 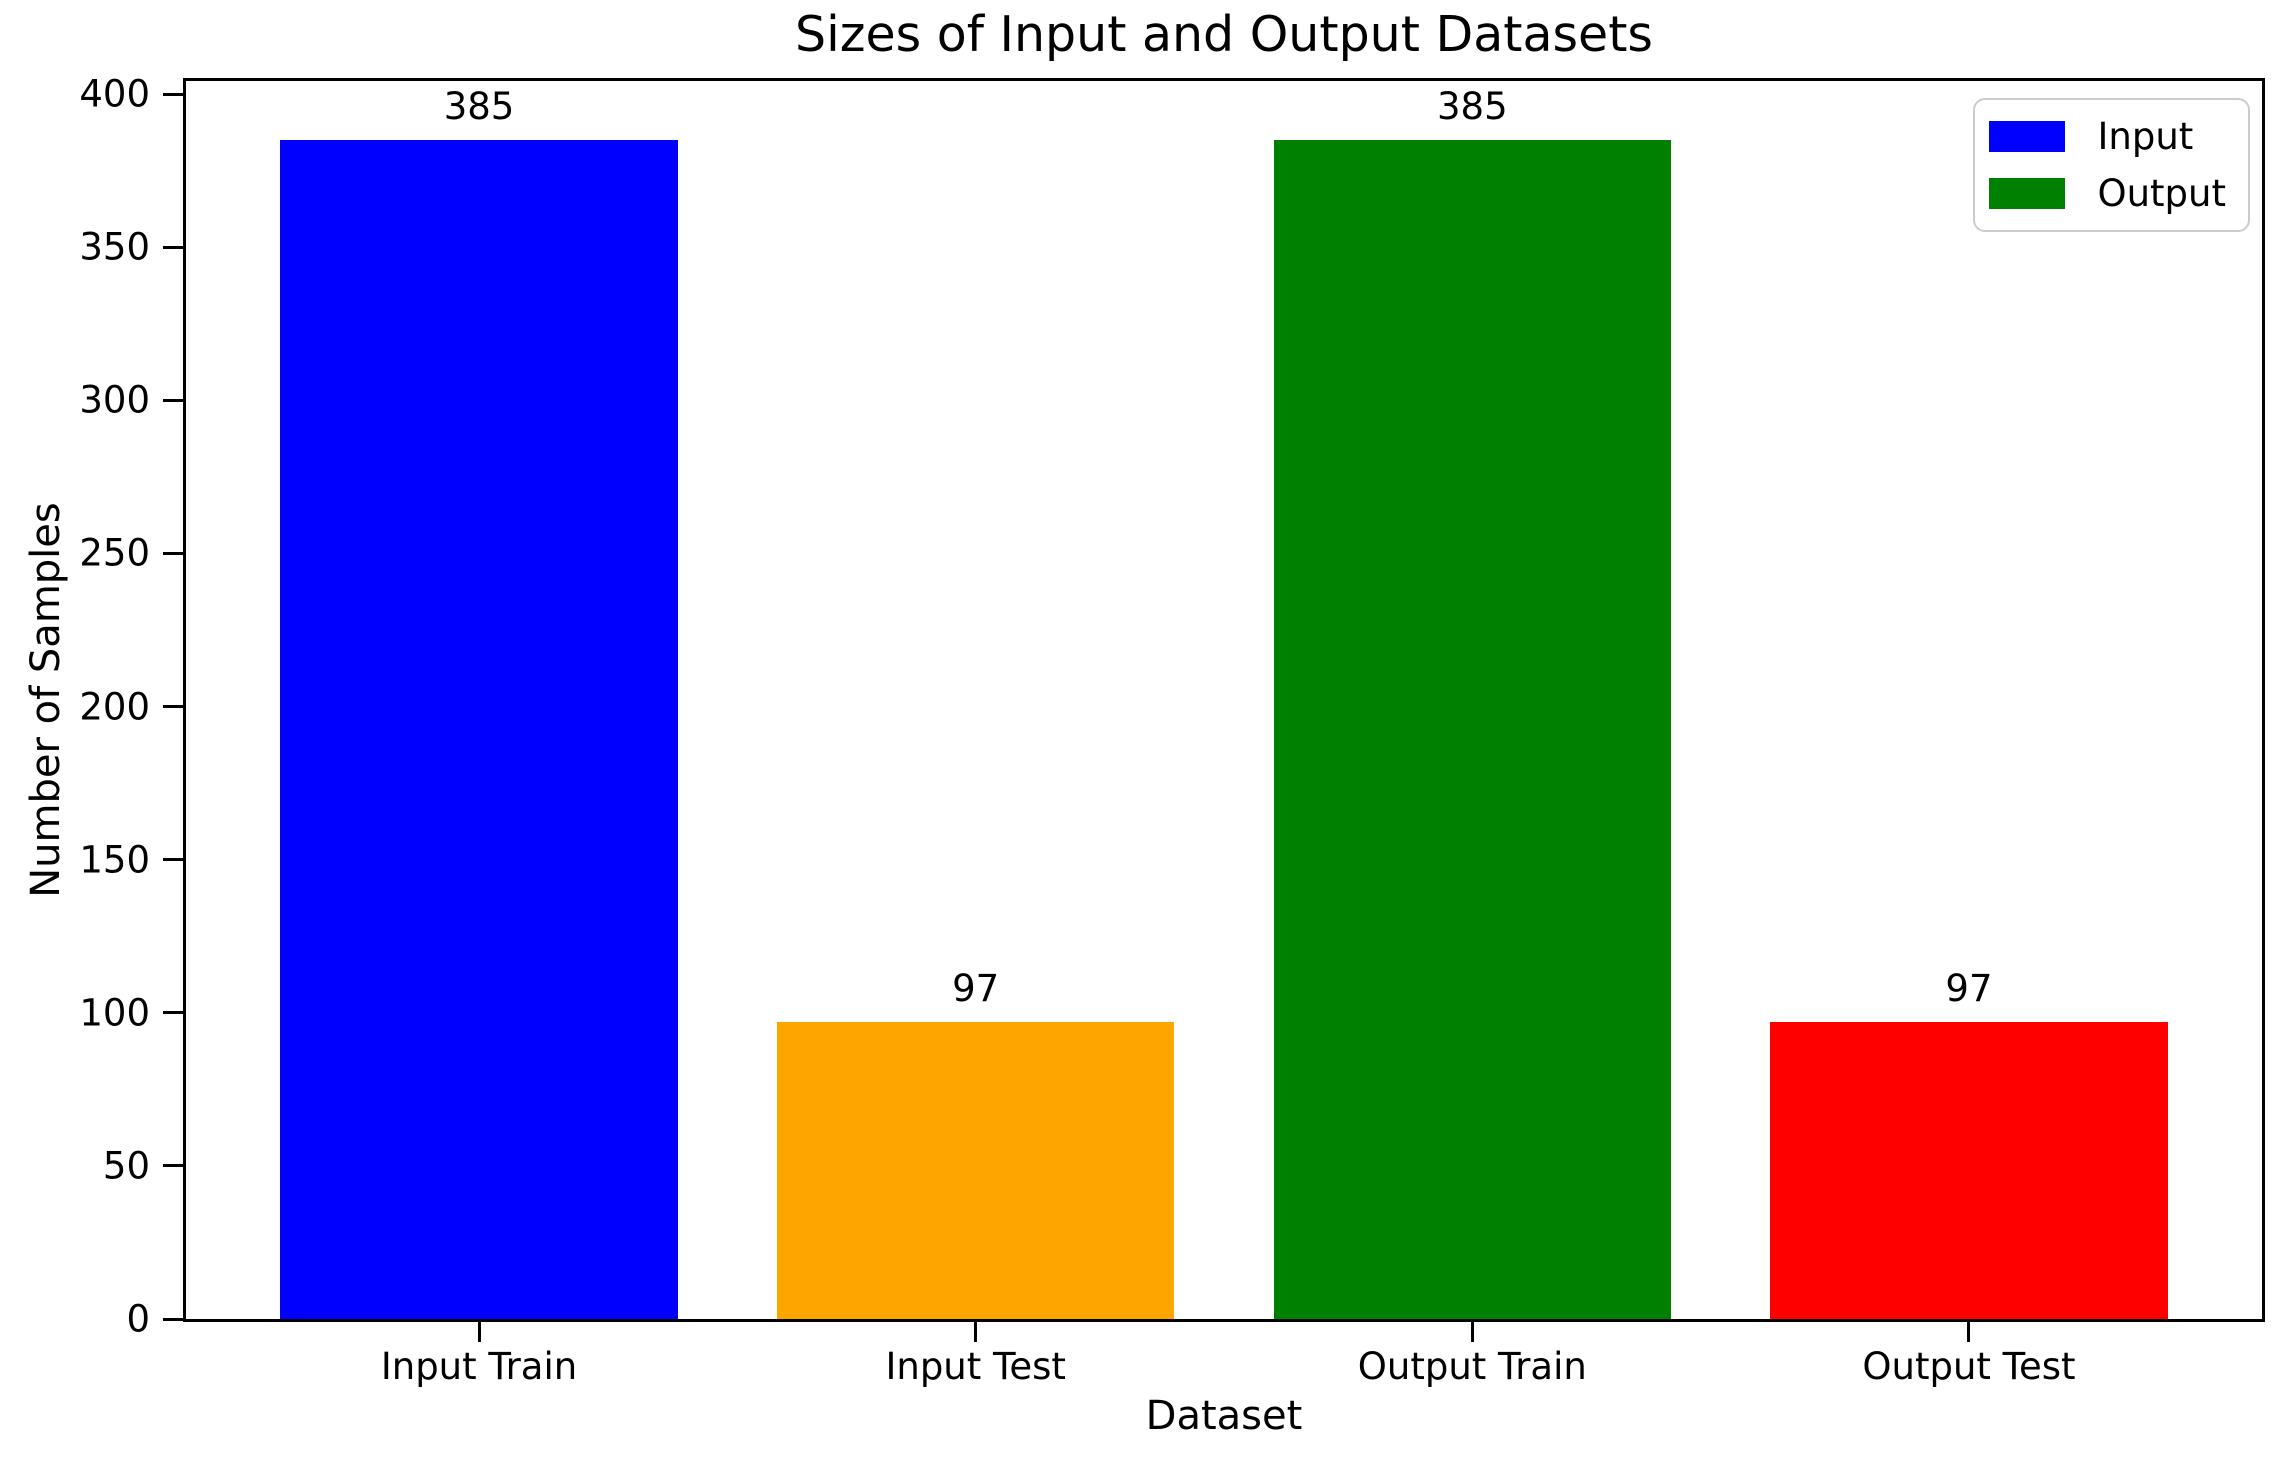 I want to click on y-tick-label: 300, so click(x=114, y=400).